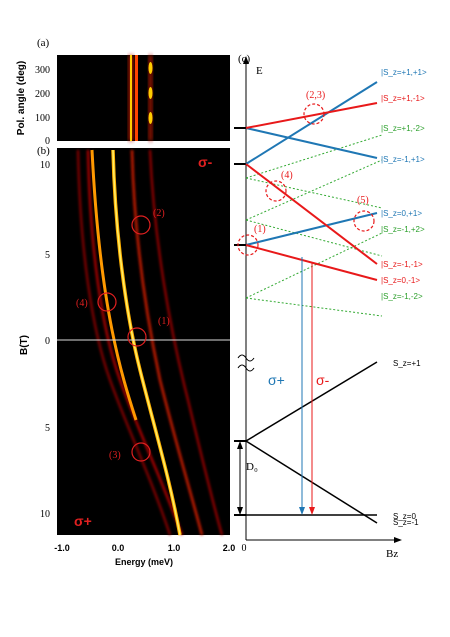 The image size is (450, 637). Describe the element at coordinates (244, 548) in the screenshot. I see `field-axis-zero: 0` at that location.